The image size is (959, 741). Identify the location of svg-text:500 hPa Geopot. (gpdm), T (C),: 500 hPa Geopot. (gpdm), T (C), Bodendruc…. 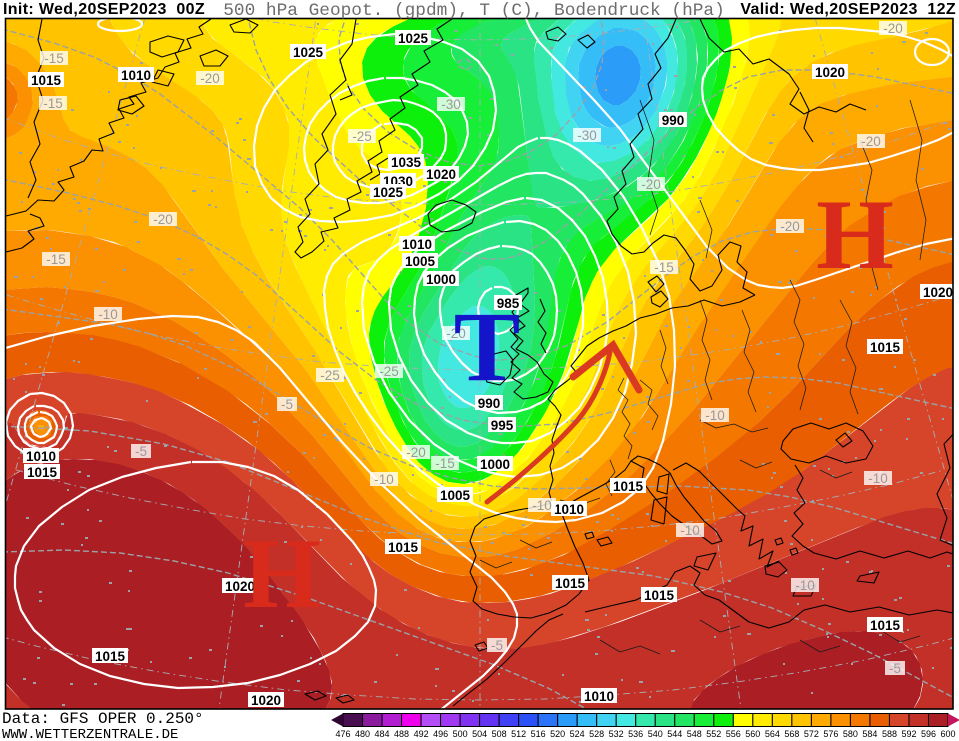
(474, 11).